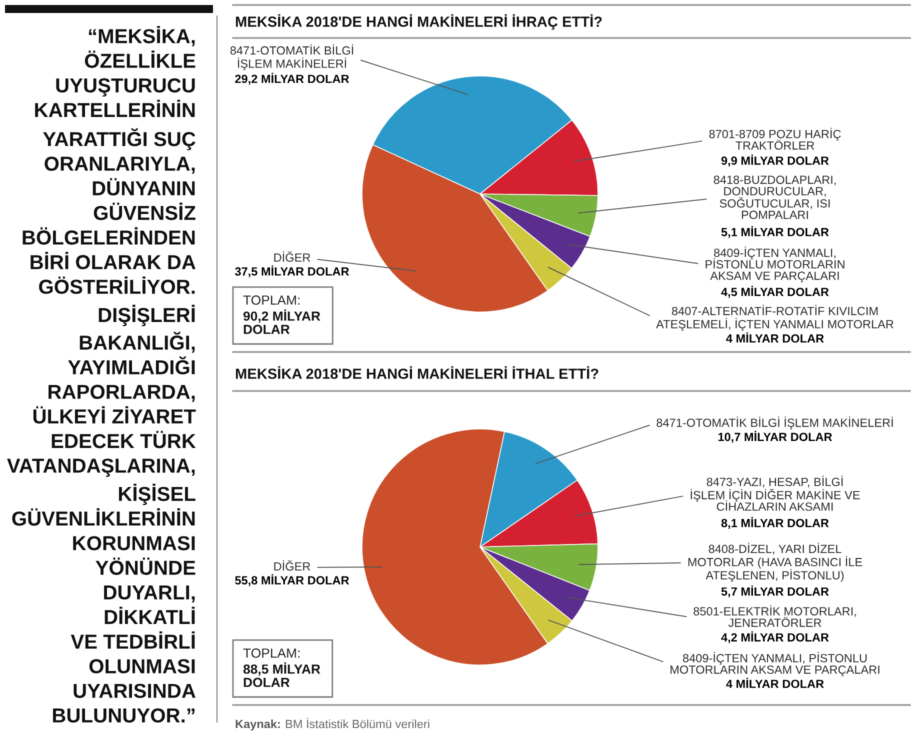 Image resolution: width=914 pixels, height=746 pixels. Describe the element at coordinates (775, 493) in the screenshot. I see `slice-label: 8473-YAZI, HESAP, BİLGİ İŞLEM İÇİN DİĞER MAKİNE VE CİHAZLARIN AKSAMI` at that location.